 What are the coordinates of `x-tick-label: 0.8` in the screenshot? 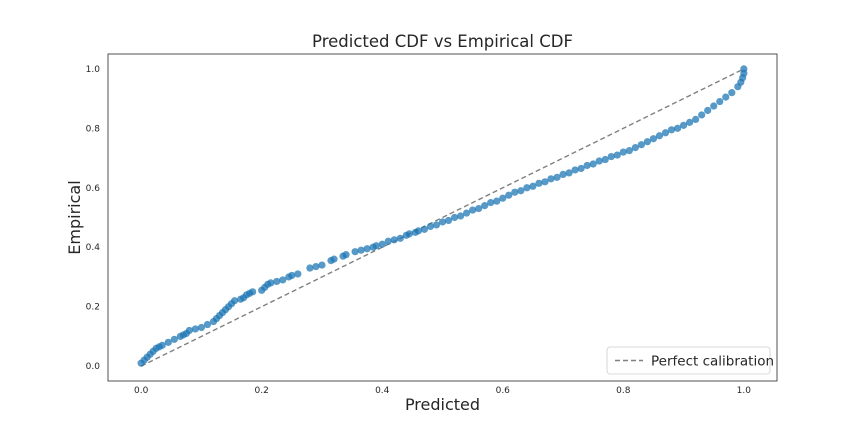 It's located at (623, 391).